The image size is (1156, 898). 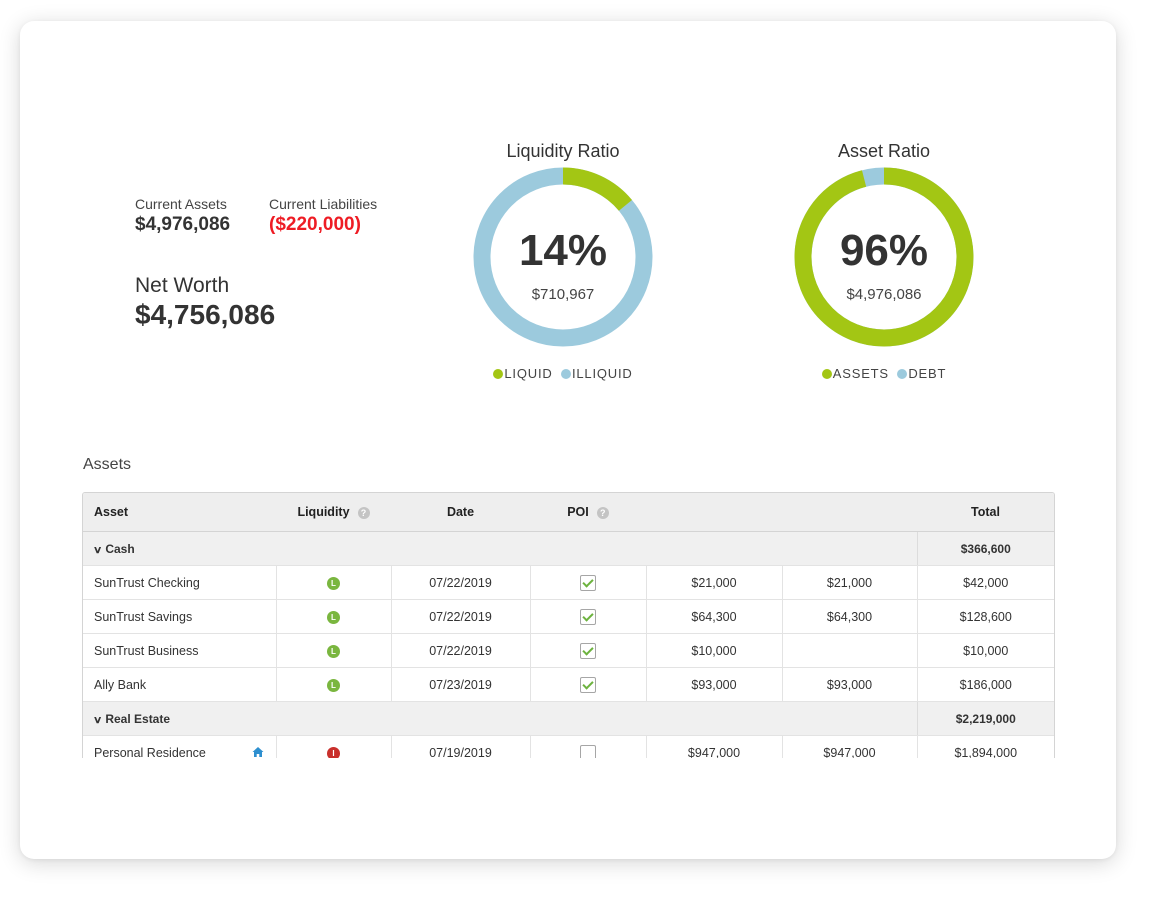 What do you see at coordinates (323, 512) in the screenshot?
I see `col-liquidity-label: Liquidity` at bounding box center [323, 512].